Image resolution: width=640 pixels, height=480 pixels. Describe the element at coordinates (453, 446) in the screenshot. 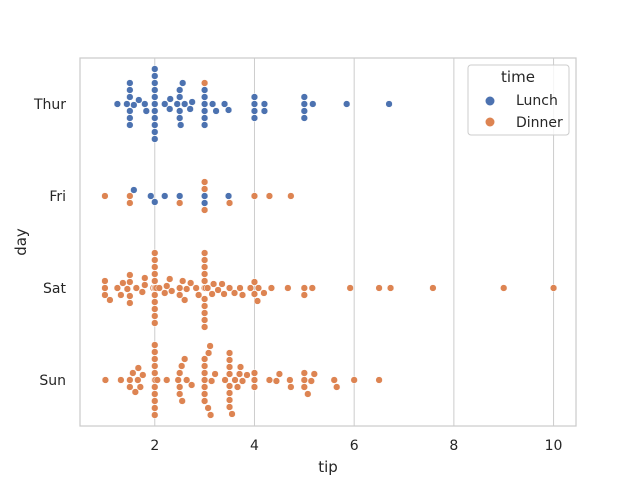

I see `x-tick-label-8: 8` at that location.